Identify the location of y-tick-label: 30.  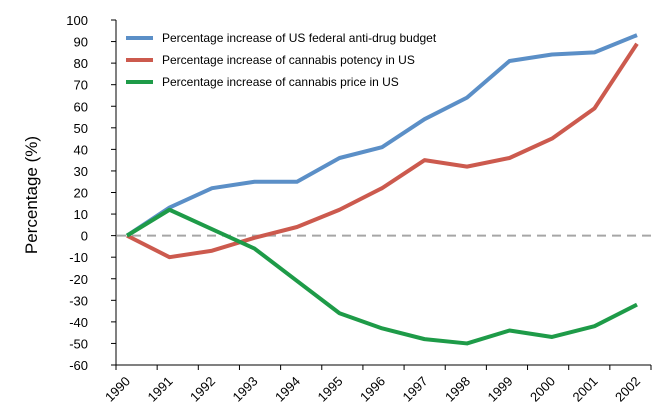
(81, 171).